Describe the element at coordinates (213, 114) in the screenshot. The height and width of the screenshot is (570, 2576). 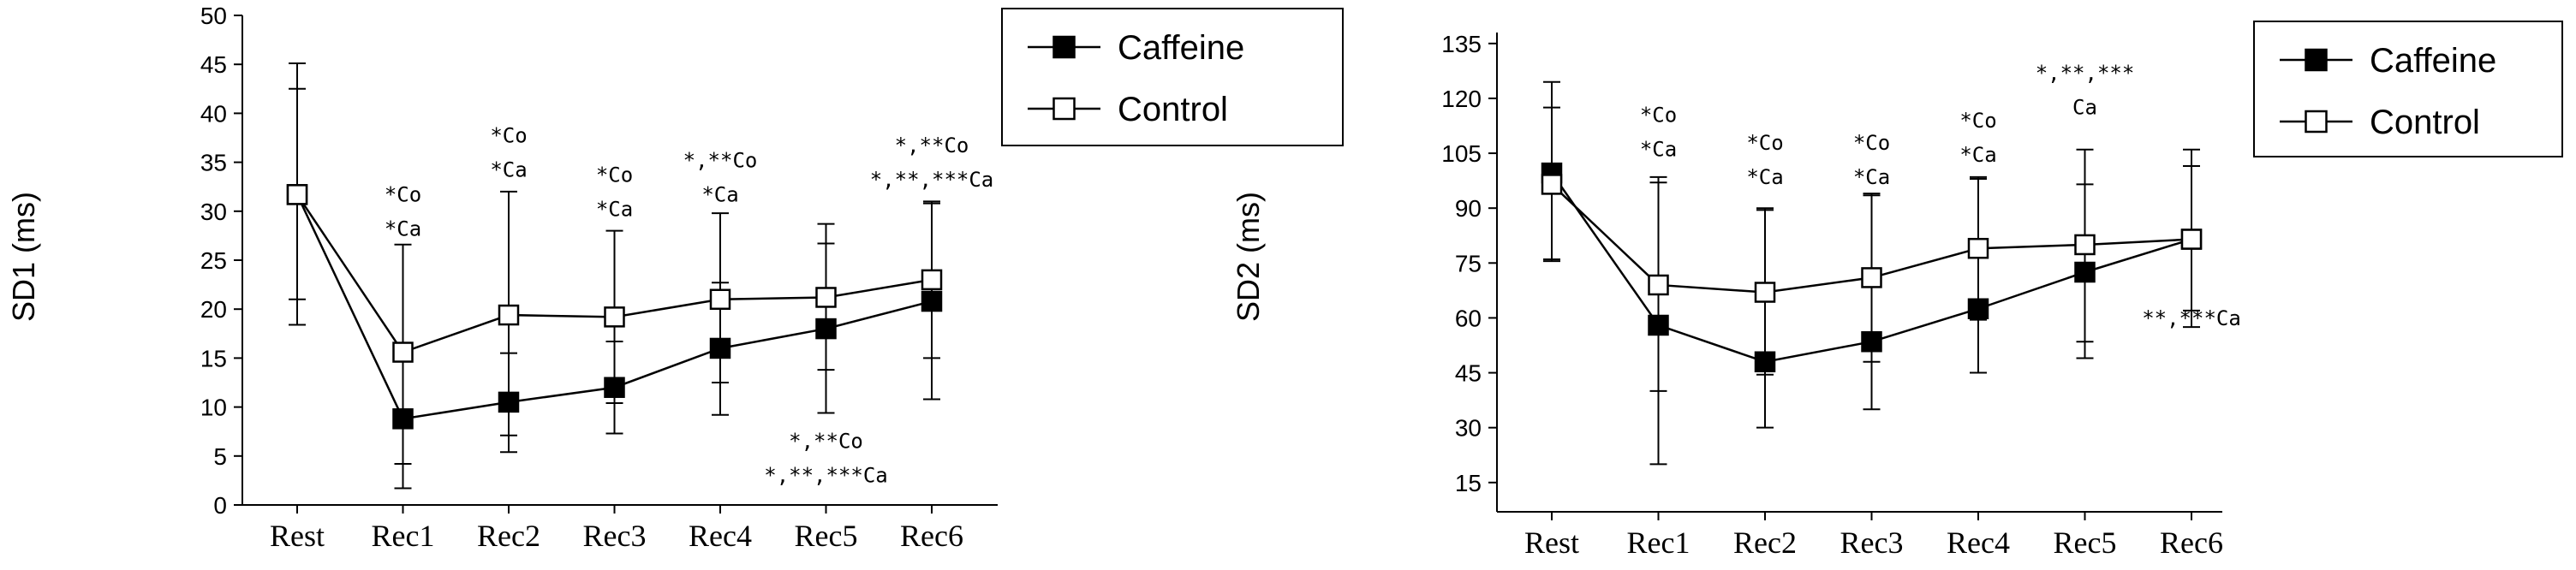
I see `y-tick-label: 40` at that location.